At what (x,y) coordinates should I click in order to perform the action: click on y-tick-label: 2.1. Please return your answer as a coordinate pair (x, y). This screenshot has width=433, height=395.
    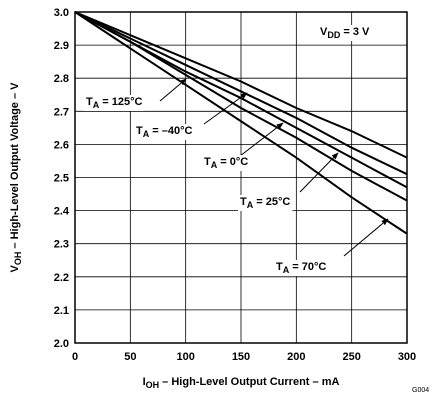
    Looking at the image, I should click on (61, 311).